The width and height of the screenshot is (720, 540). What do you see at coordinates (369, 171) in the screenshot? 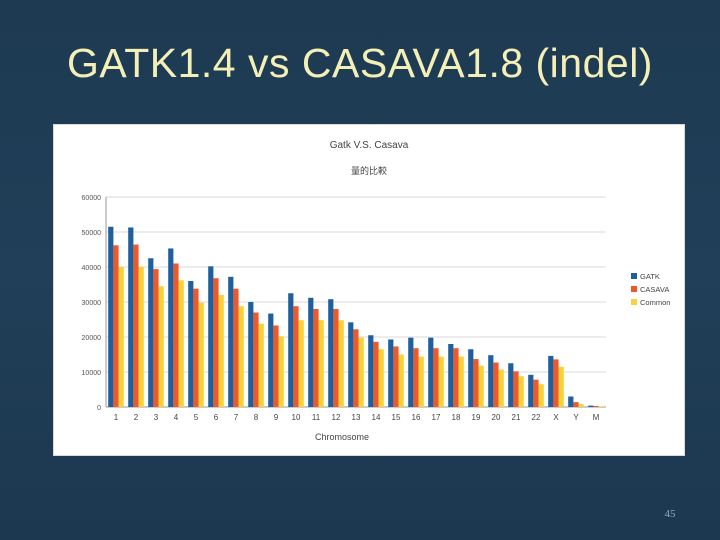
I see `chart-subtitle: 量的比較` at bounding box center [369, 171].